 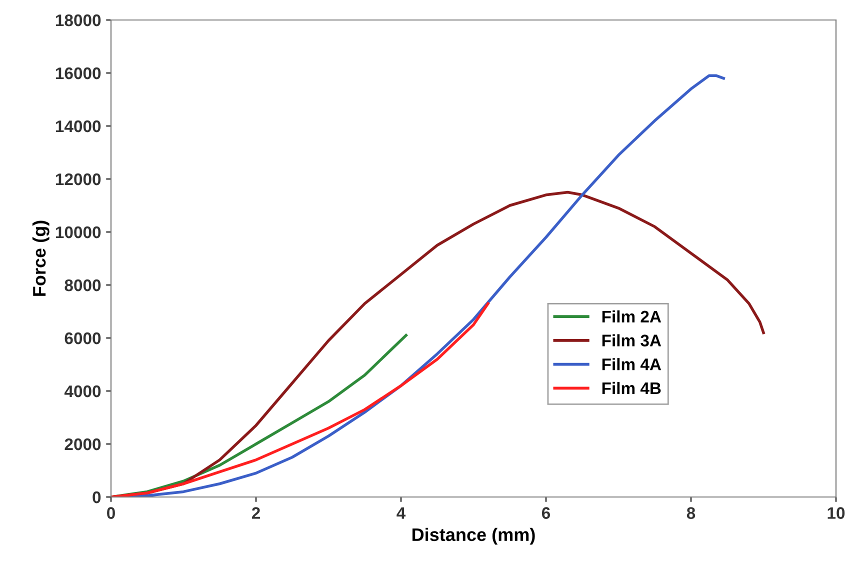 What do you see at coordinates (82, 338) in the screenshot?
I see `y-tick-label: 6000` at bounding box center [82, 338].